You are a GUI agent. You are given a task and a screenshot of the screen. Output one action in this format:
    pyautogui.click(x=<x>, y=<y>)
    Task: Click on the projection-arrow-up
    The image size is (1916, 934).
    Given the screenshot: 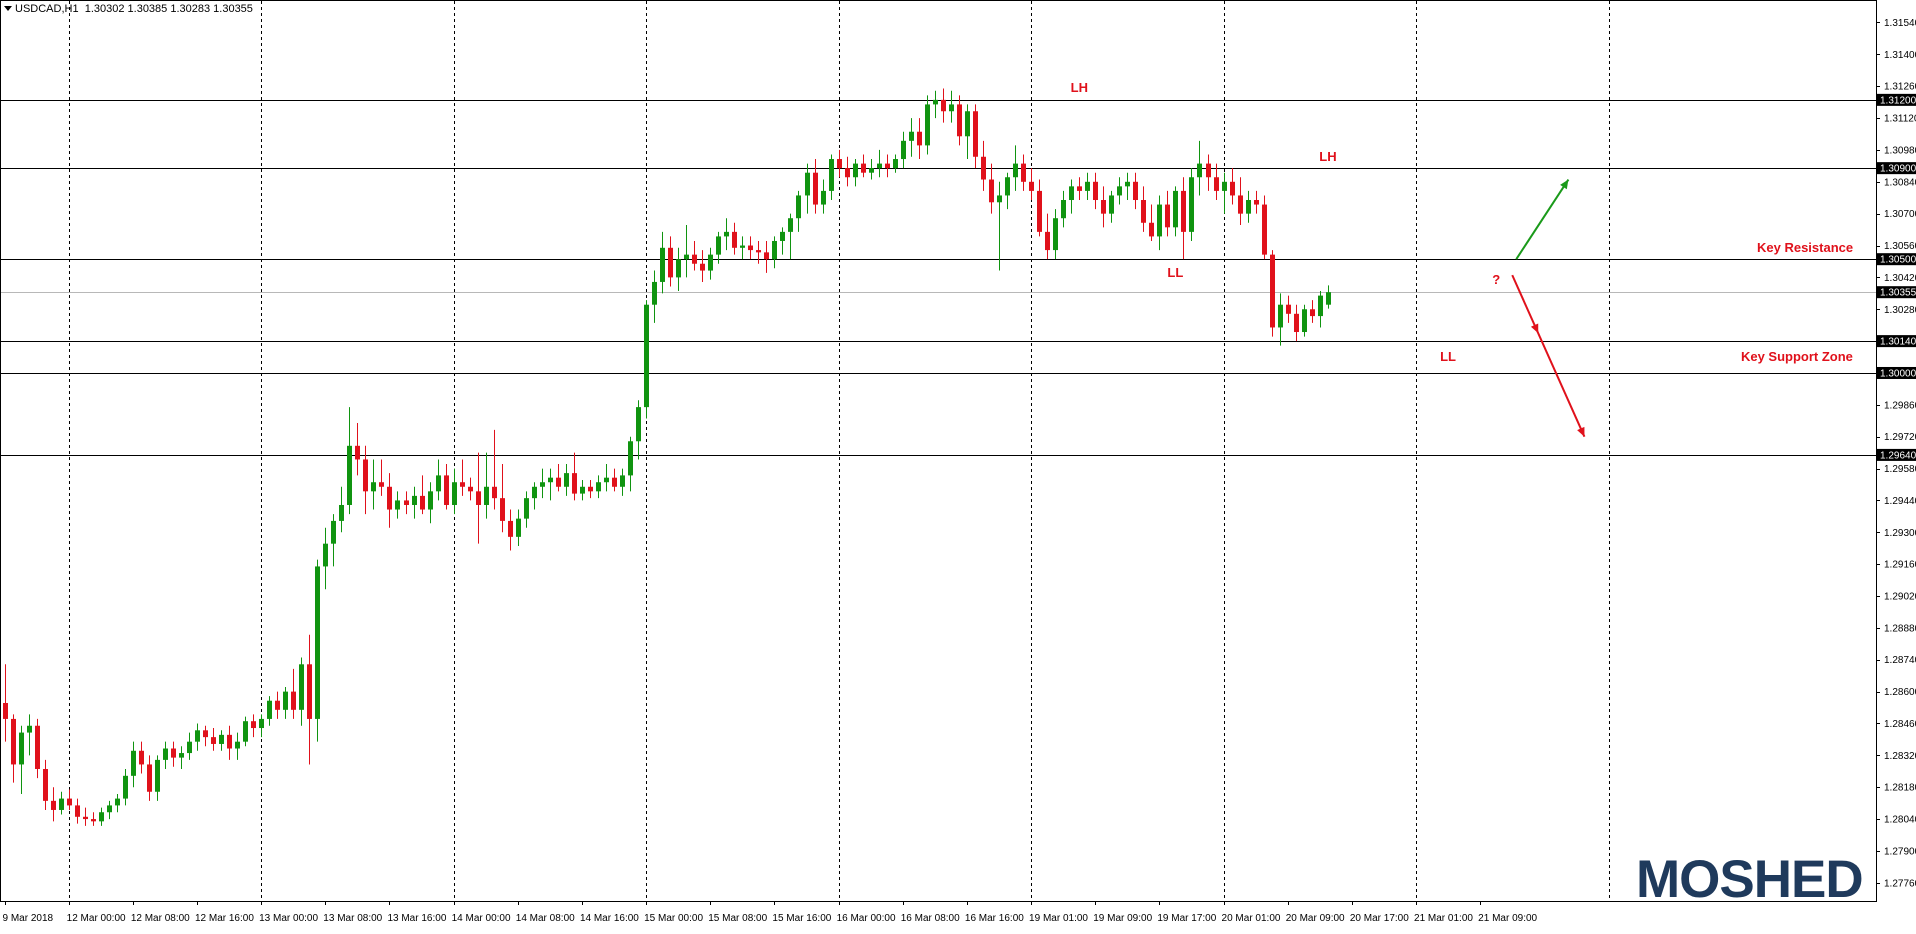 What is the action you would take?
    pyautogui.click(x=1542, y=219)
    